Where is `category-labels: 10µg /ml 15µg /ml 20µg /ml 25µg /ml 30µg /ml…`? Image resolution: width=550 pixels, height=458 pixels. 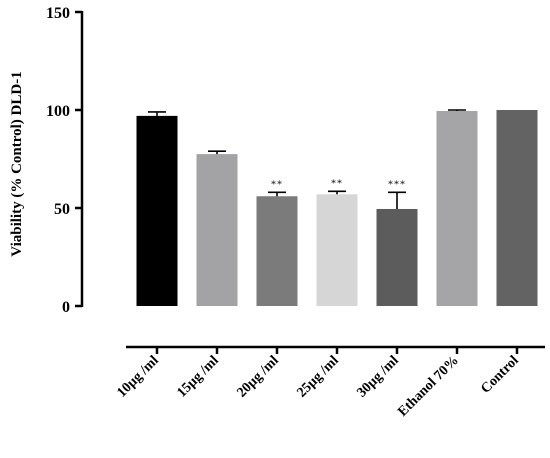
category-labels: 10µg /ml 15µg /ml 20µg /ml 25µg /ml 30µg /ml… is located at coordinates (317, 386).